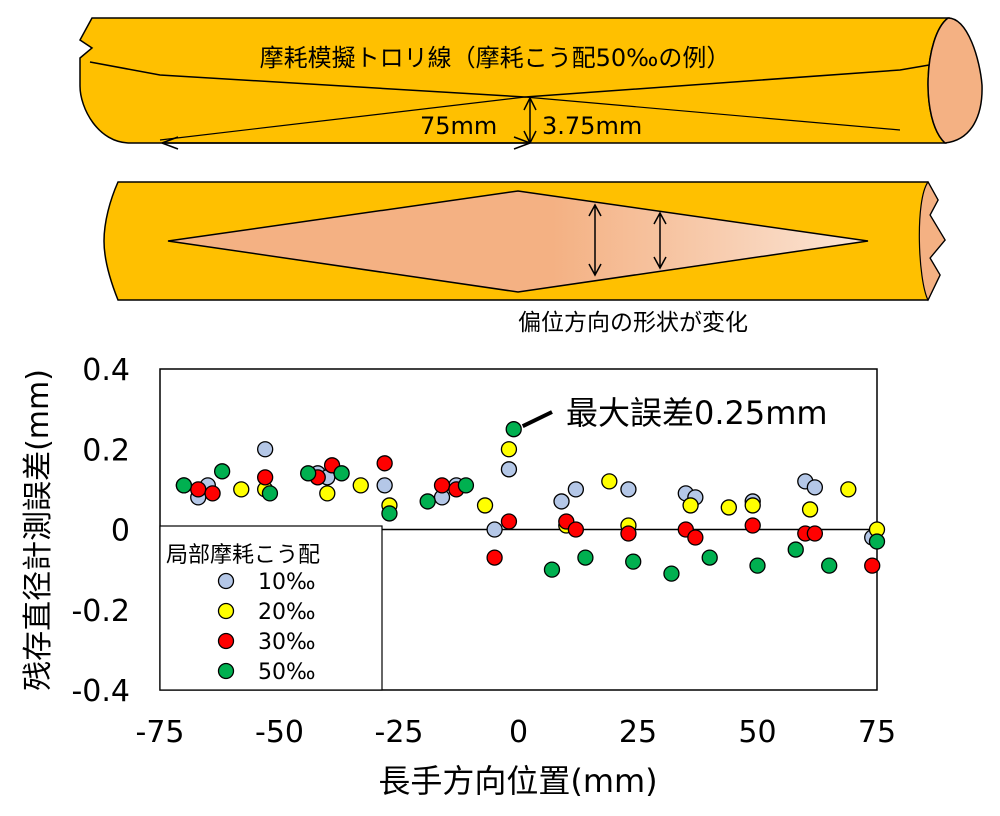 This screenshot has width=1000, height=816. What do you see at coordinates (106, 370) in the screenshot?
I see `y-tick-label: 0.4` at bounding box center [106, 370].